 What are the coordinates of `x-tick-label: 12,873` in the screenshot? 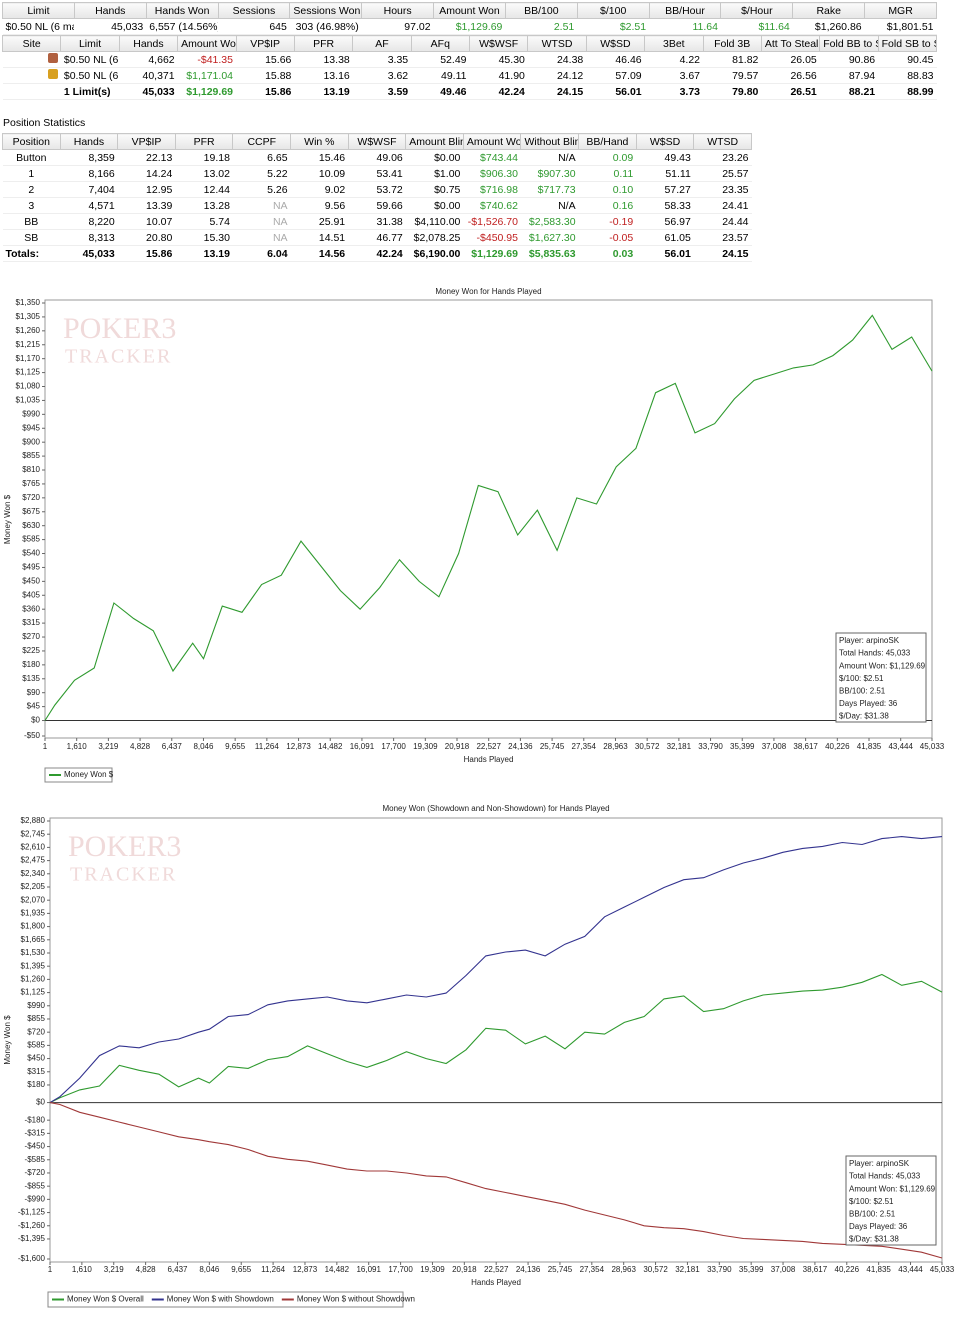 It's located at (298, 746).